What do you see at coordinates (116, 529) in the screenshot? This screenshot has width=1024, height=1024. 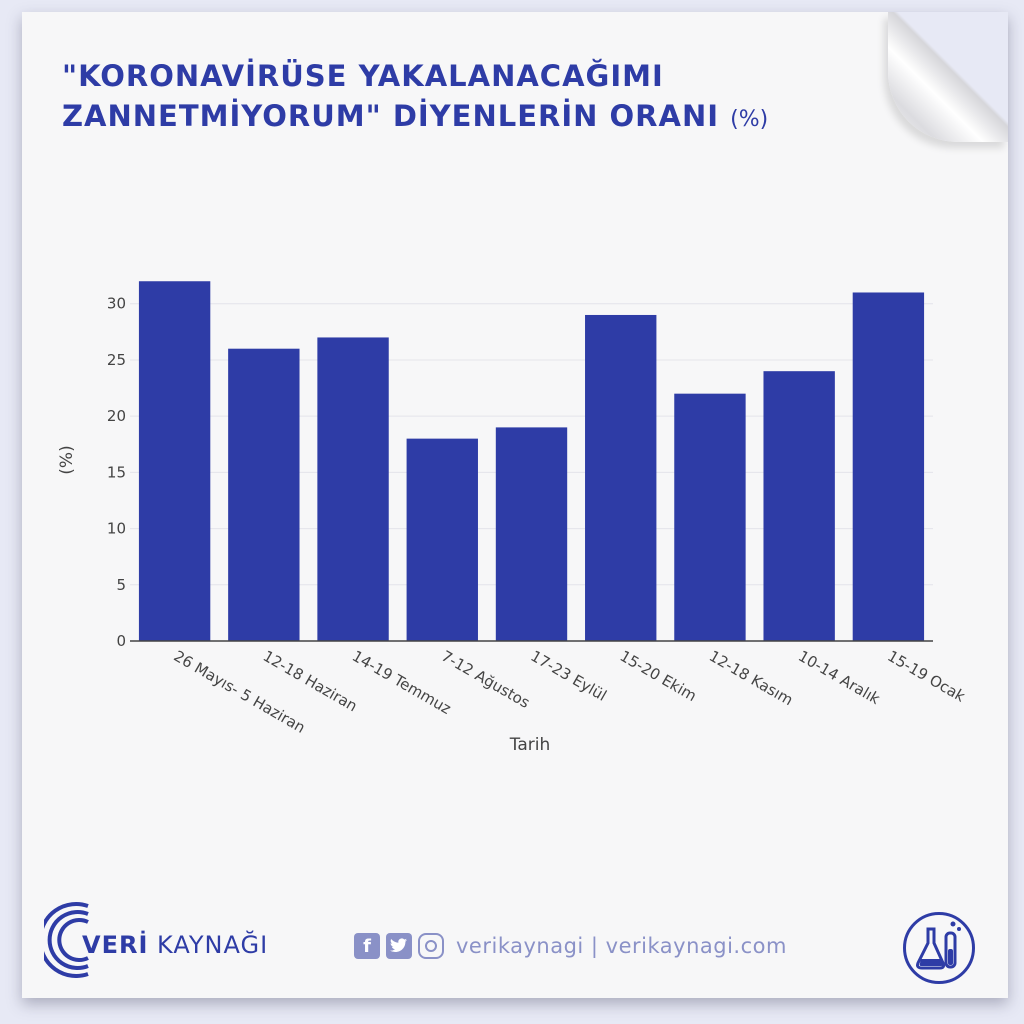 I see `y-tick-label: 10` at bounding box center [116, 529].